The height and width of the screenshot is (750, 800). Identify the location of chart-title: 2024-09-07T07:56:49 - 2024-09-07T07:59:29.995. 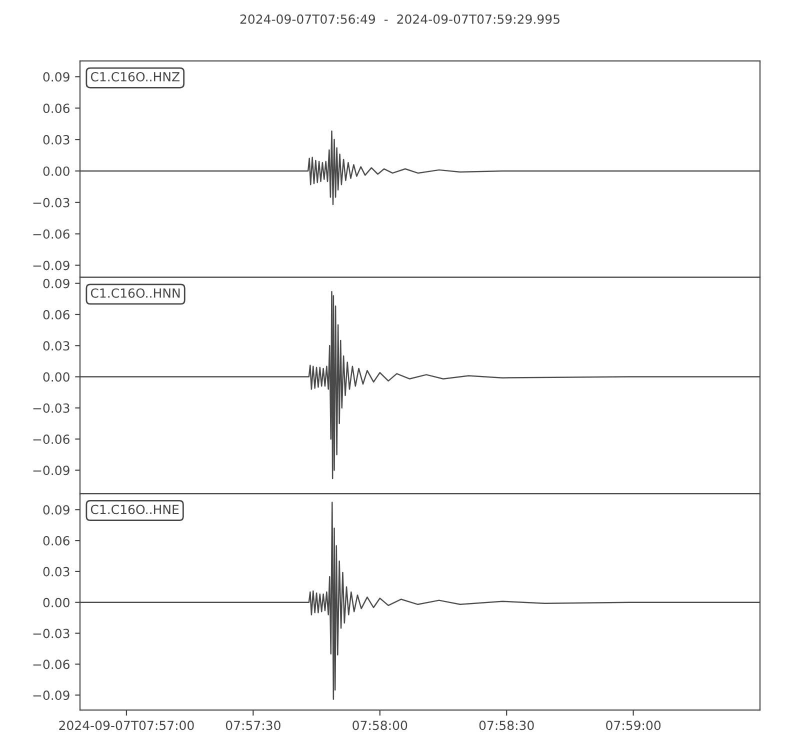
(400, 19).